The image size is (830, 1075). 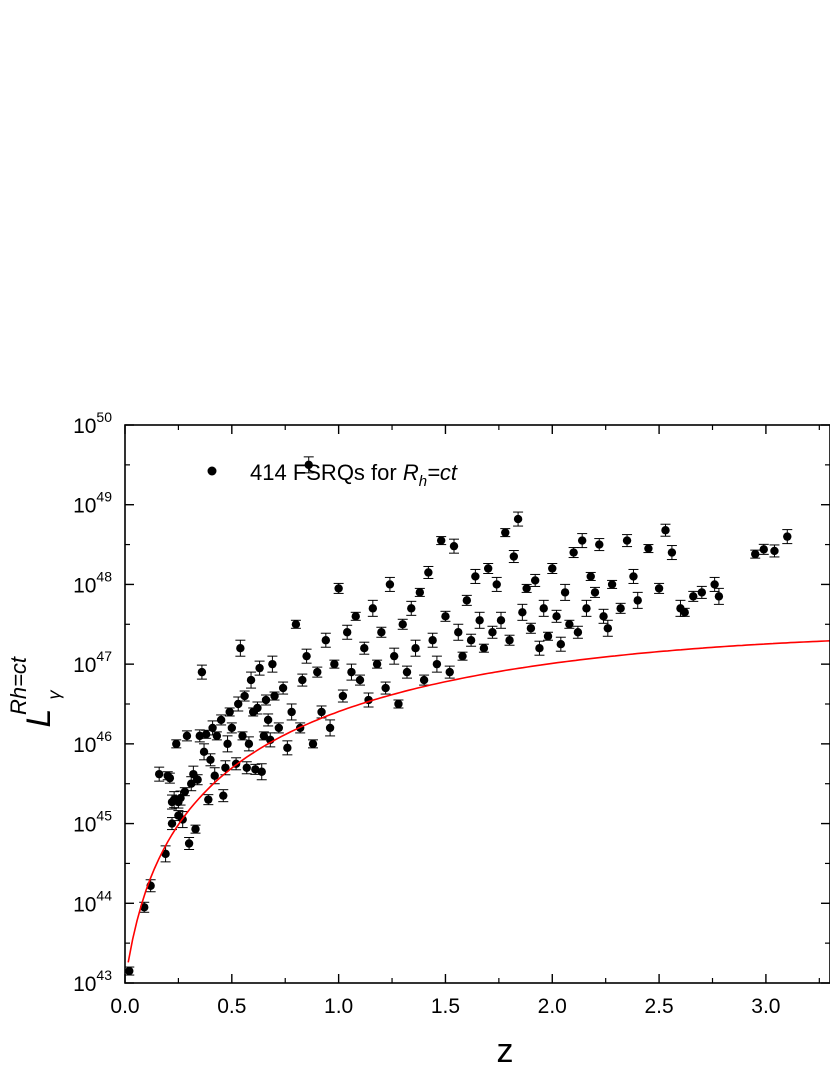 I want to click on y-tick-label: 1049, so click(x=92, y=503).